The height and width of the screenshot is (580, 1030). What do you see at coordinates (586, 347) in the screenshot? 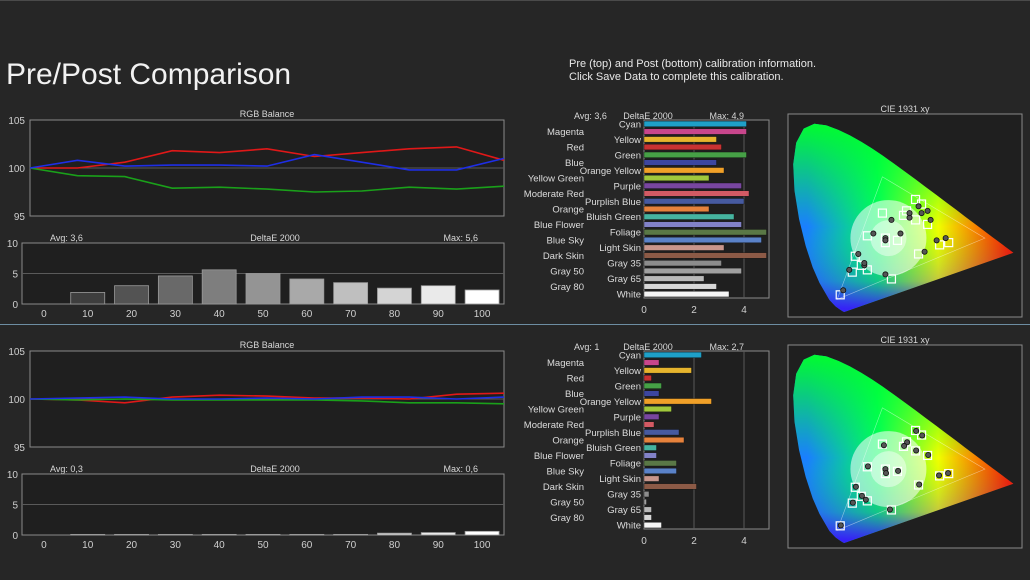
I see `avg-label: Avg: 1` at bounding box center [586, 347].